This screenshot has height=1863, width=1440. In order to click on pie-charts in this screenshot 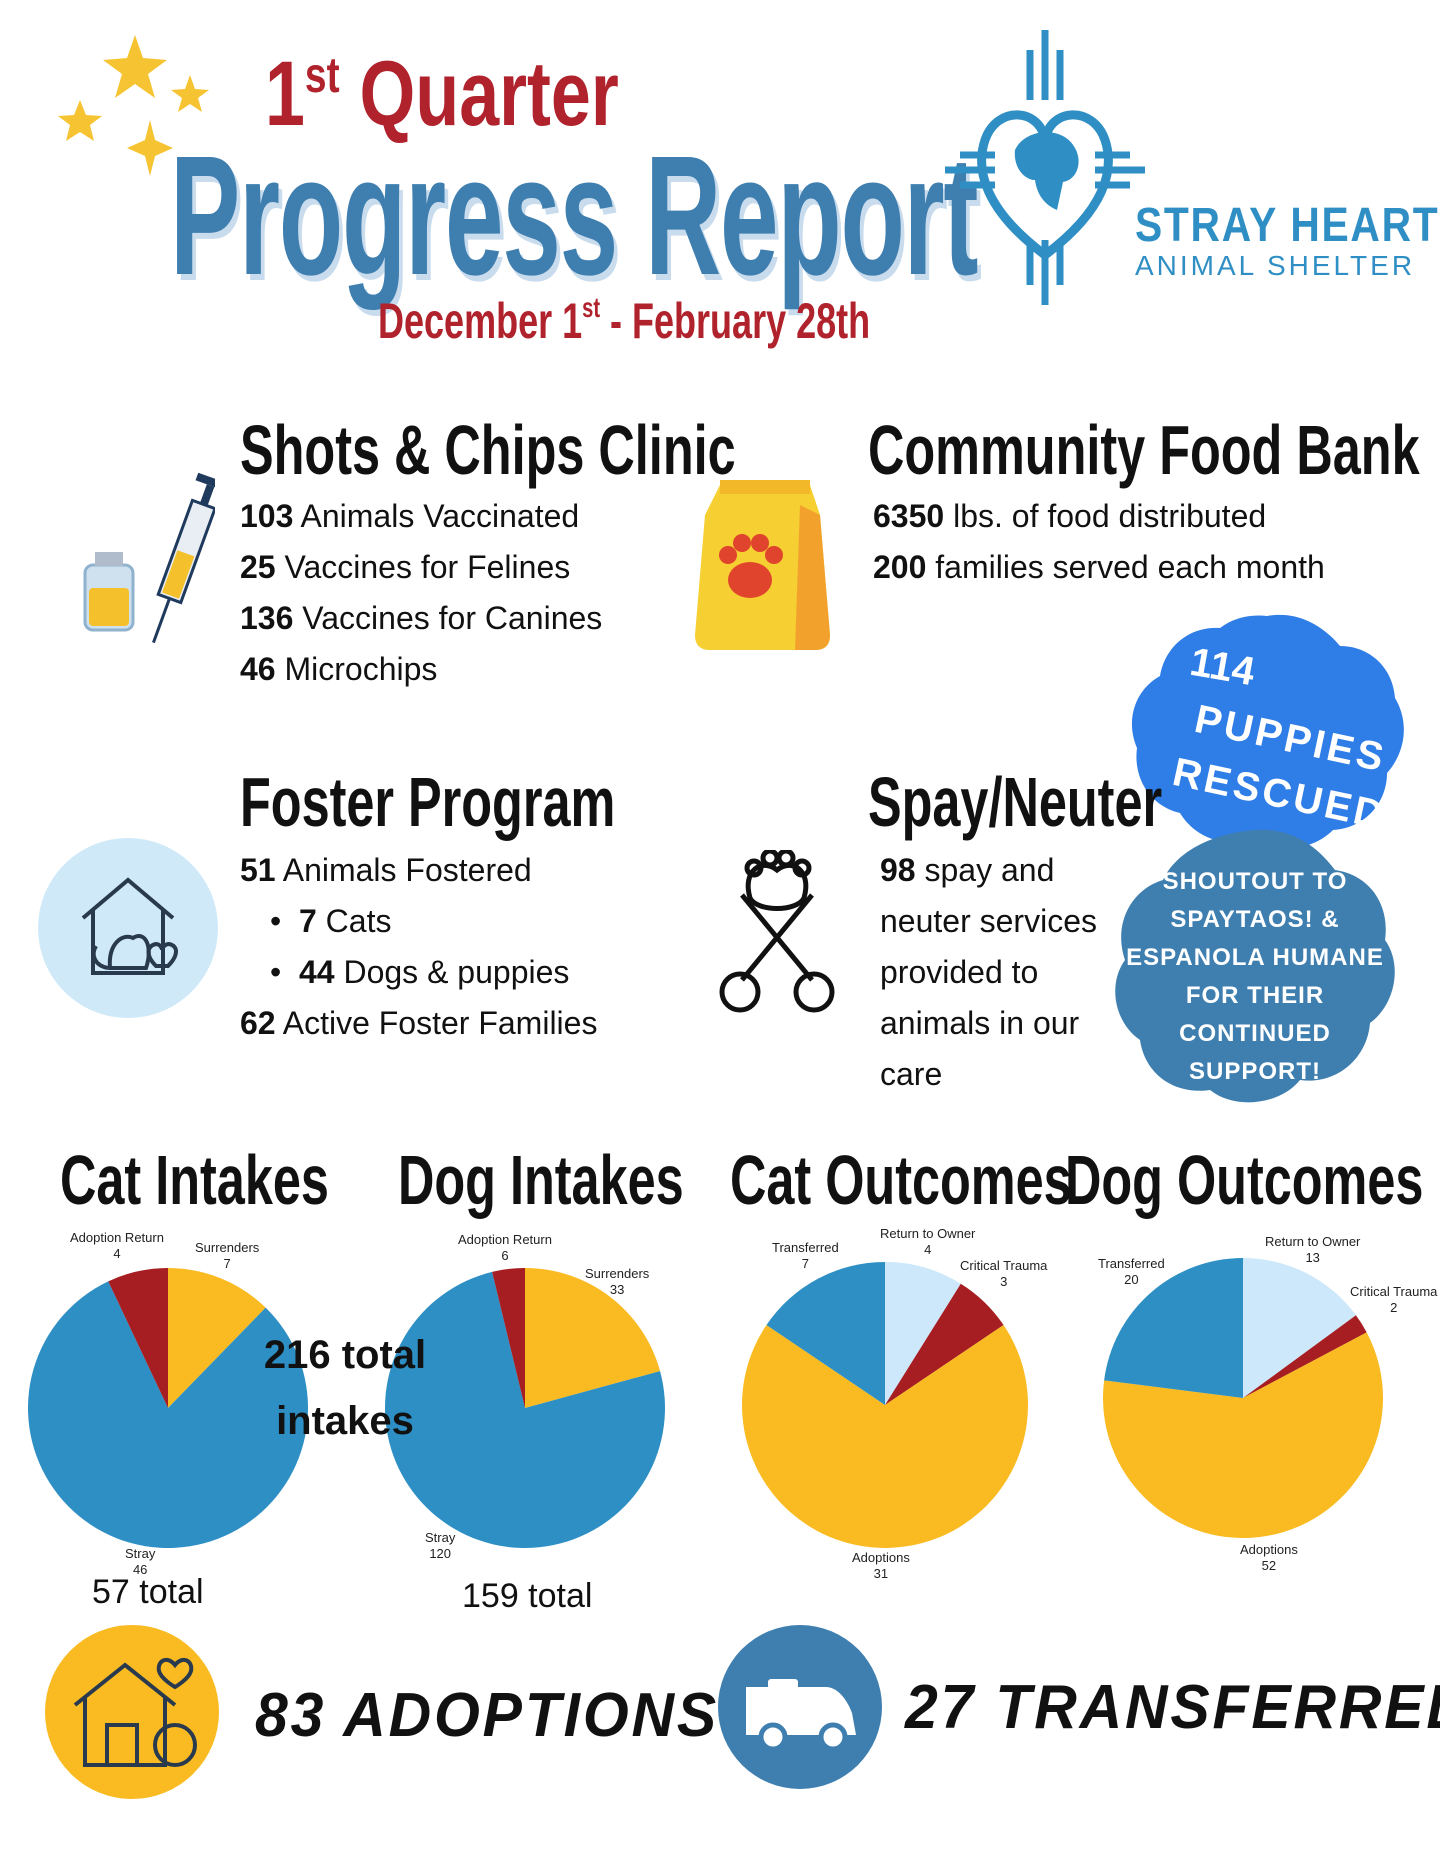, I will do `click(705, 1403)`.